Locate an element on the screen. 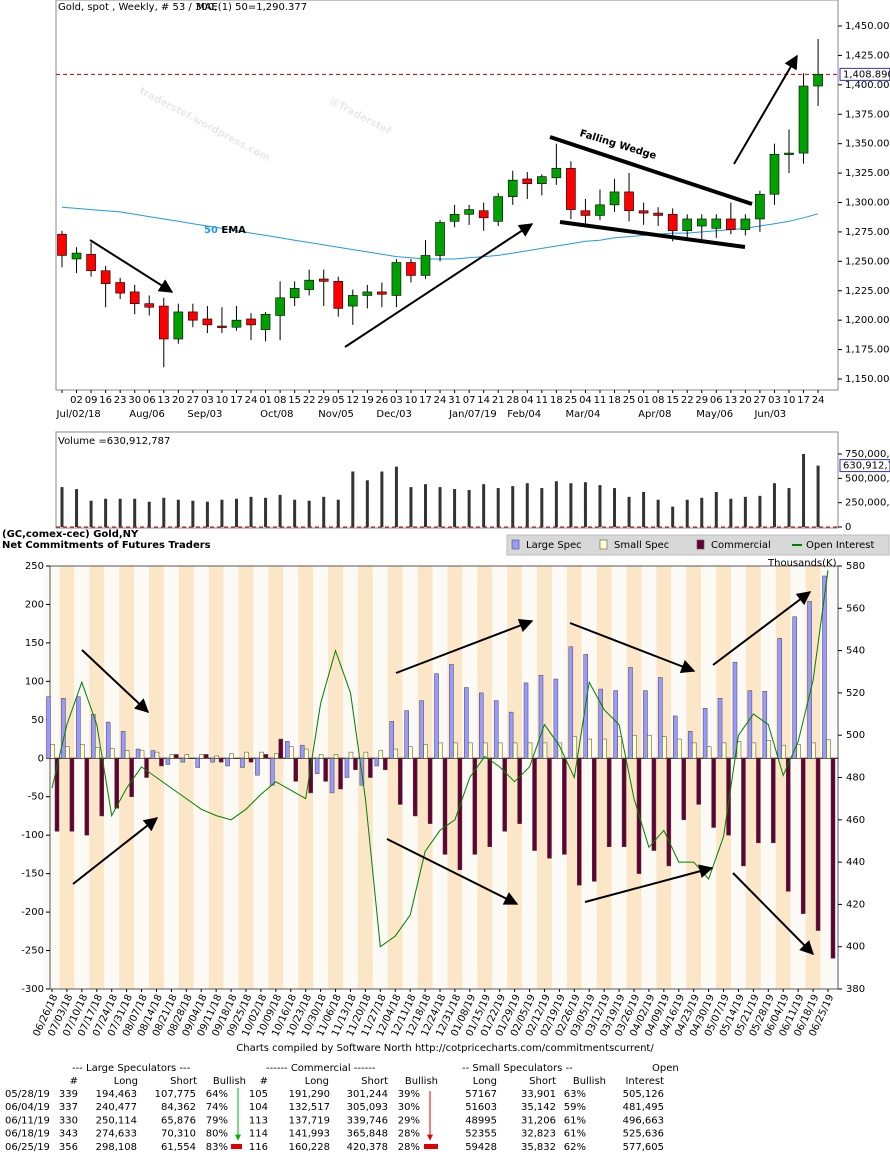 This screenshot has width=890, height=1154. legend-label: Small Spec is located at coordinates (641, 545).